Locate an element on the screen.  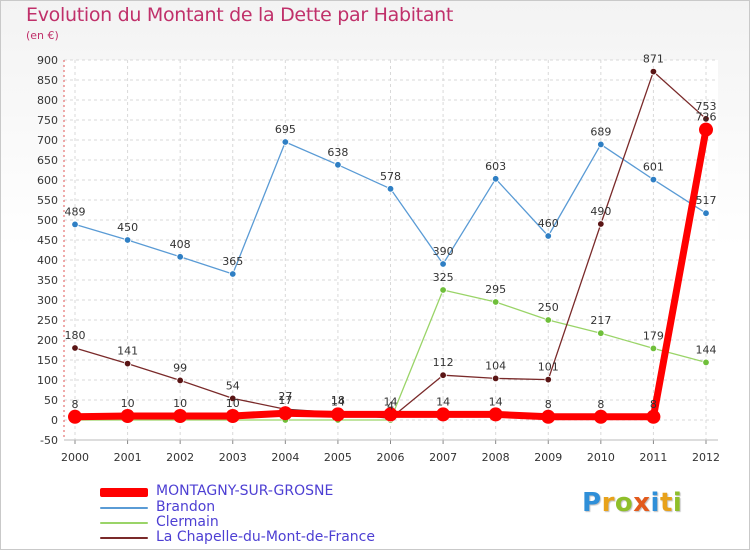
data-label: 601 is located at coordinates (653, 167).